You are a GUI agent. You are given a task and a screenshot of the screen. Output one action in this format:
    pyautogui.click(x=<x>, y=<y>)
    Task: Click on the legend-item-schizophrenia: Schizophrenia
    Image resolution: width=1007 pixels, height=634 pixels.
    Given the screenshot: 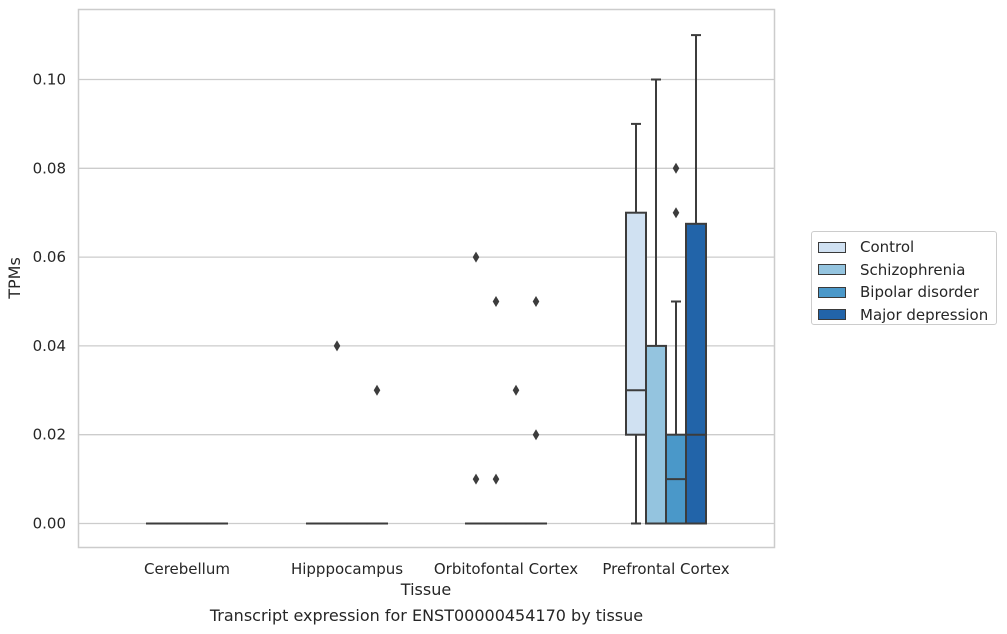 What is the action you would take?
    pyautogui.click(x=907, y=270)
    